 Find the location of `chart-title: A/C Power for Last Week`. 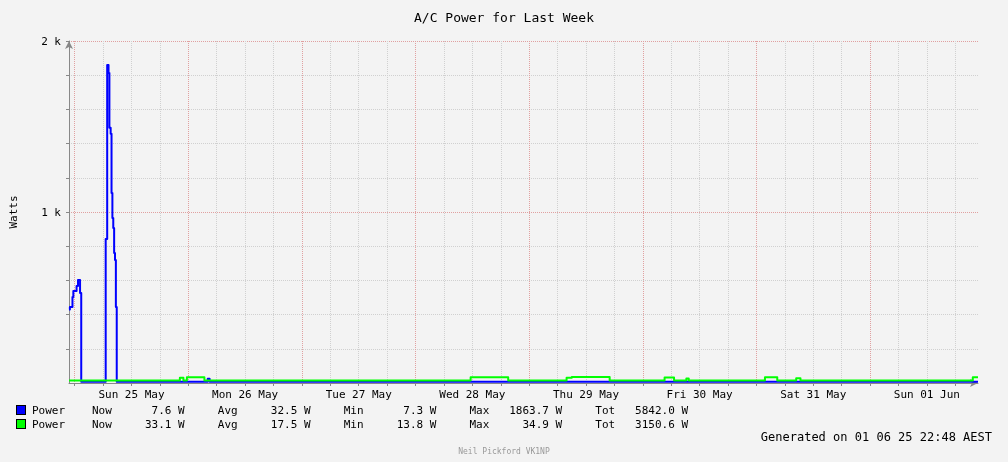

chart-title: A/C Power for Last Week is located at coordinates (504, 17).